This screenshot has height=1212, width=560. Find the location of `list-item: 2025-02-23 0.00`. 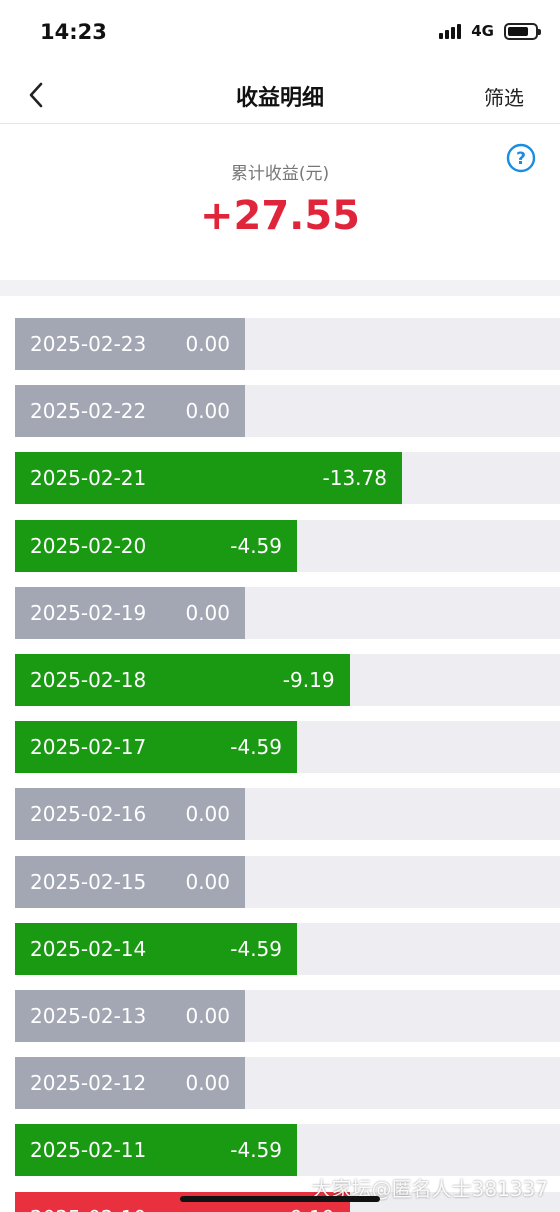

list-item: 2025-02-23 0.00 is located at coordinates (287, 344).